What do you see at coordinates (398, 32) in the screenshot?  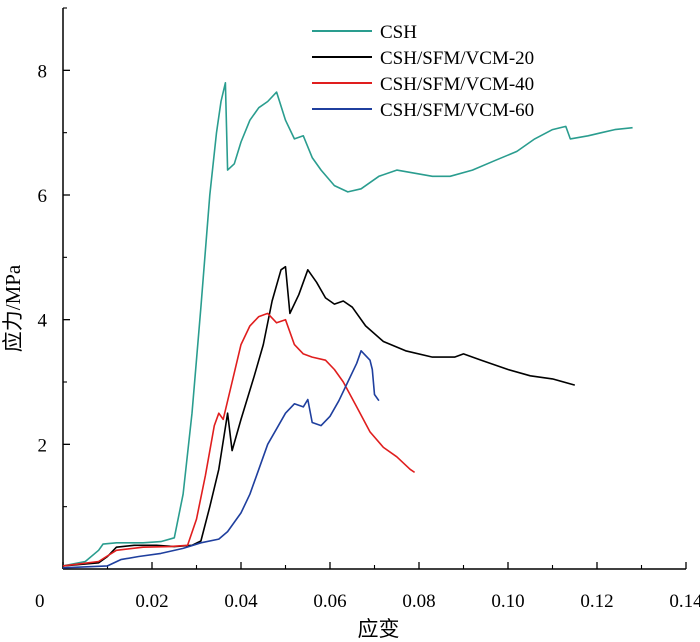 I see `legend-label-1: CSH` at bounding box center [398, 32].